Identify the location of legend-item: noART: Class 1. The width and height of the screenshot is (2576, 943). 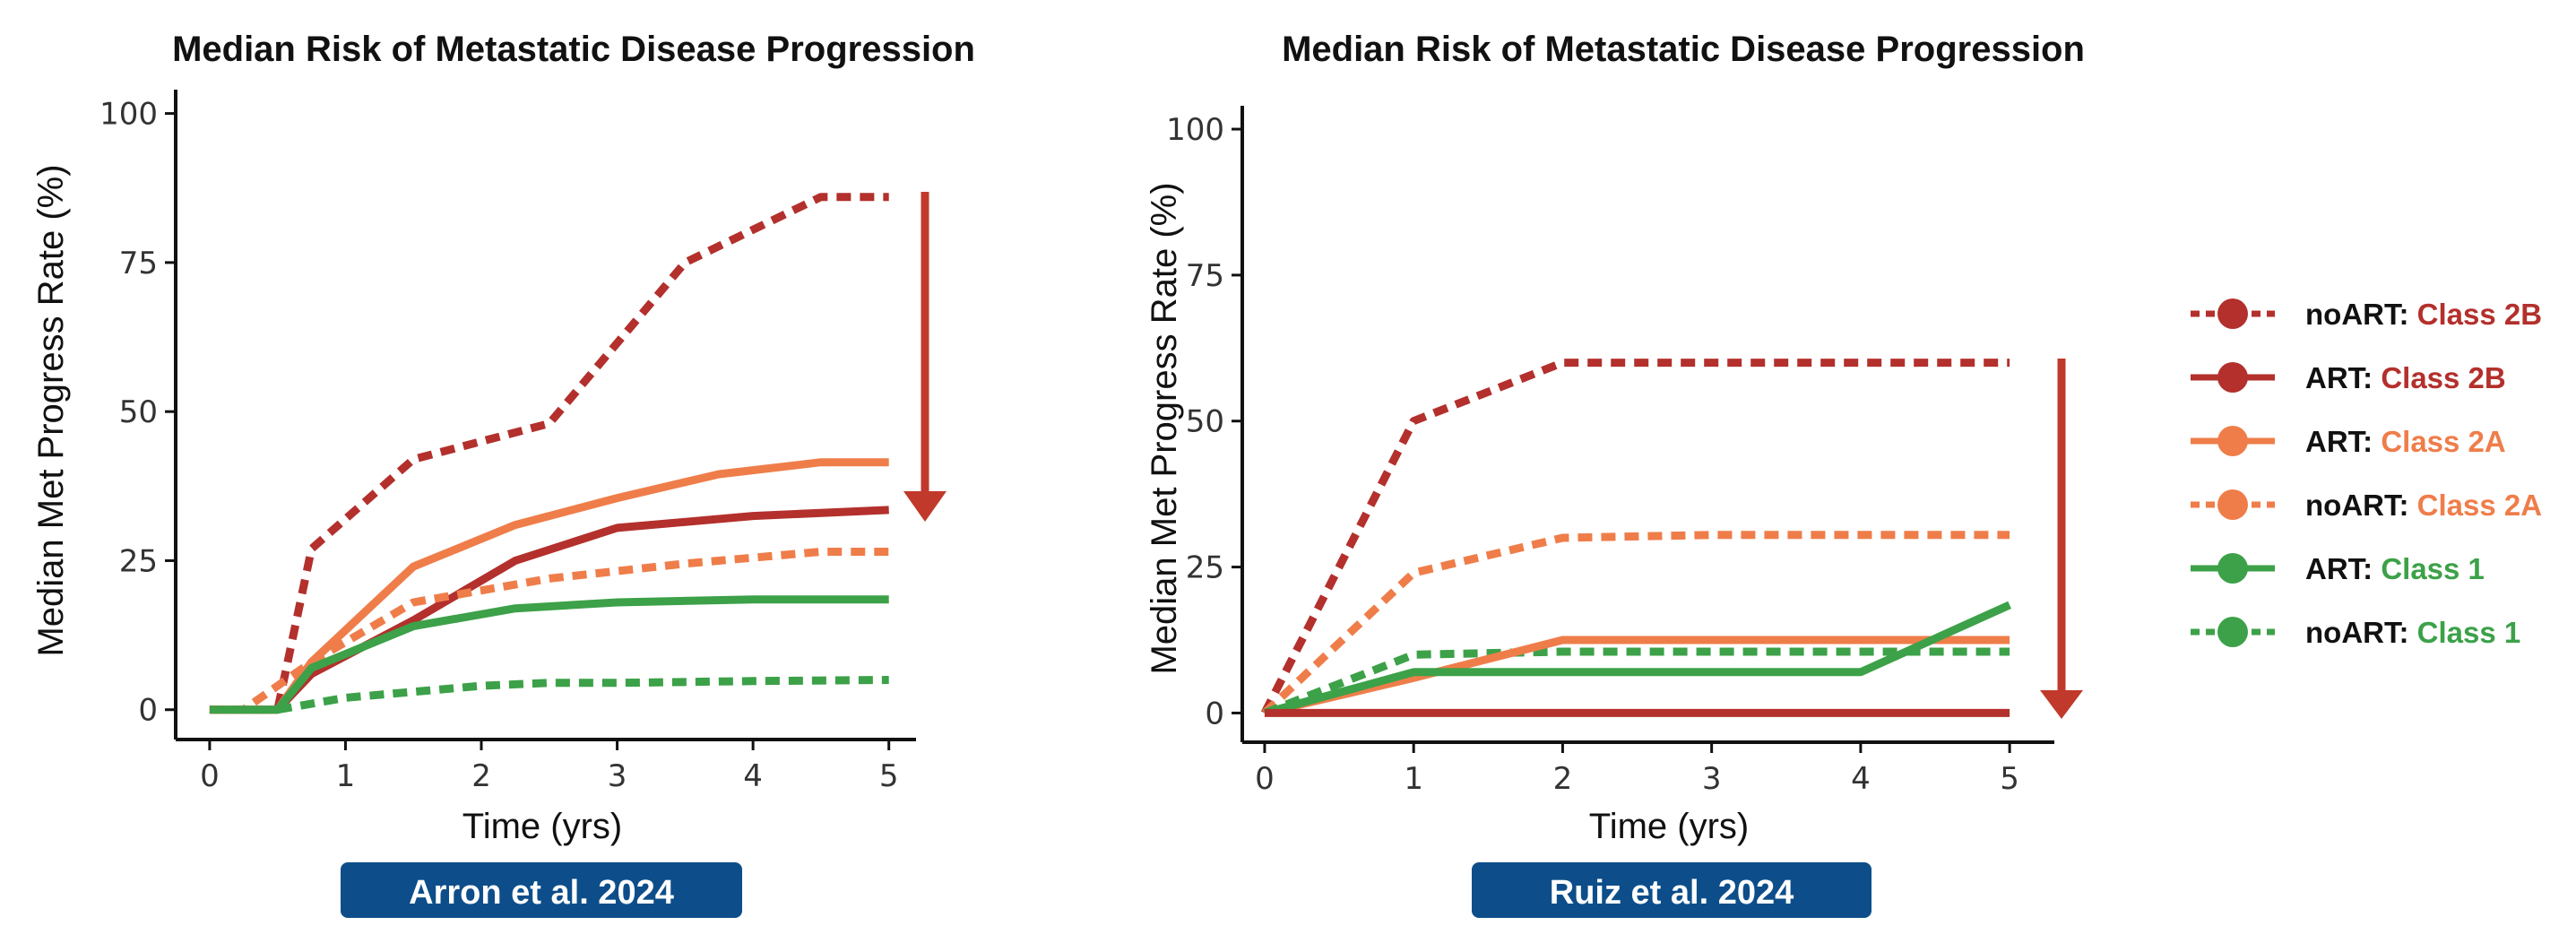
(2355, 632).